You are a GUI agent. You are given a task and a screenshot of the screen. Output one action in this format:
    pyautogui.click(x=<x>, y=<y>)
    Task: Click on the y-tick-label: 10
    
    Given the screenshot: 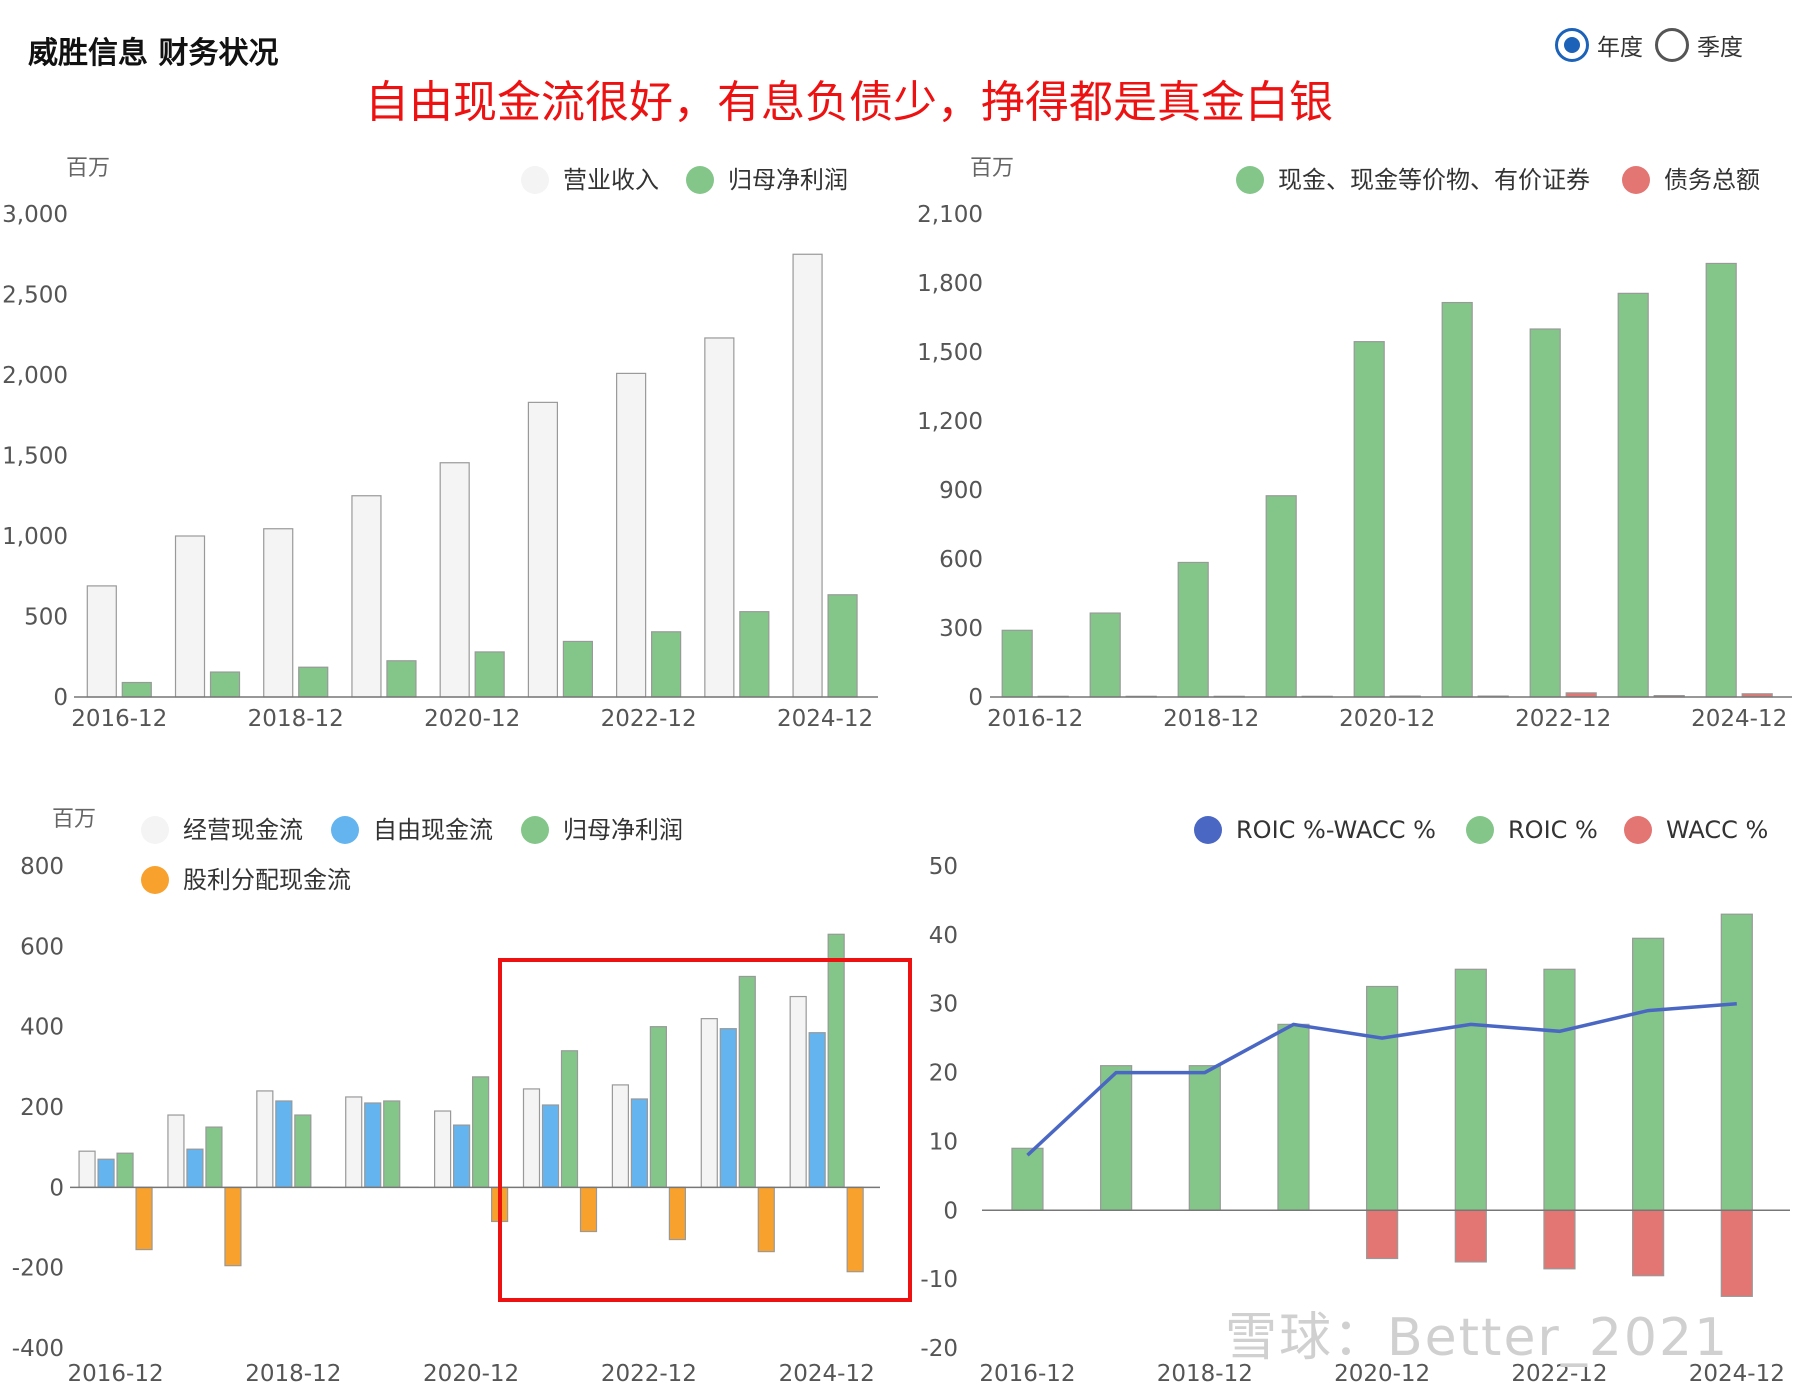 What is the action you would take?
    pyautogui.click(x=943, y=1142)
    